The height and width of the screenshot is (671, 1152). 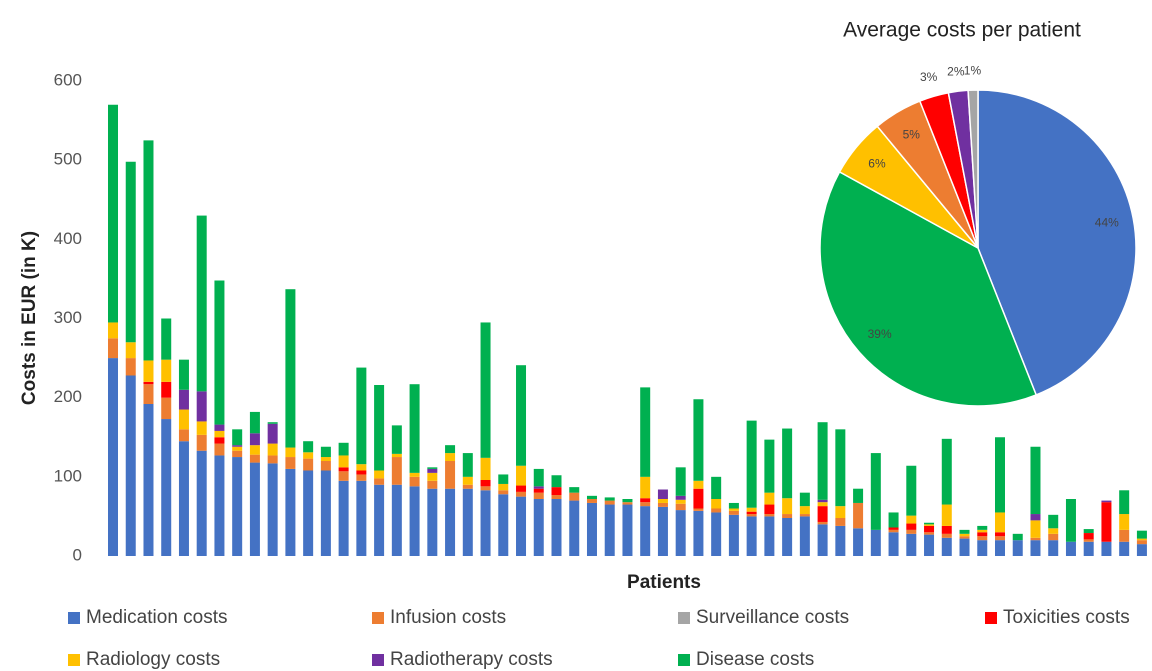 What do you see at coordinates (153, 659) in the screenshot?
I see `legend-label: Radiology costs` at bounding box center [153, 659].